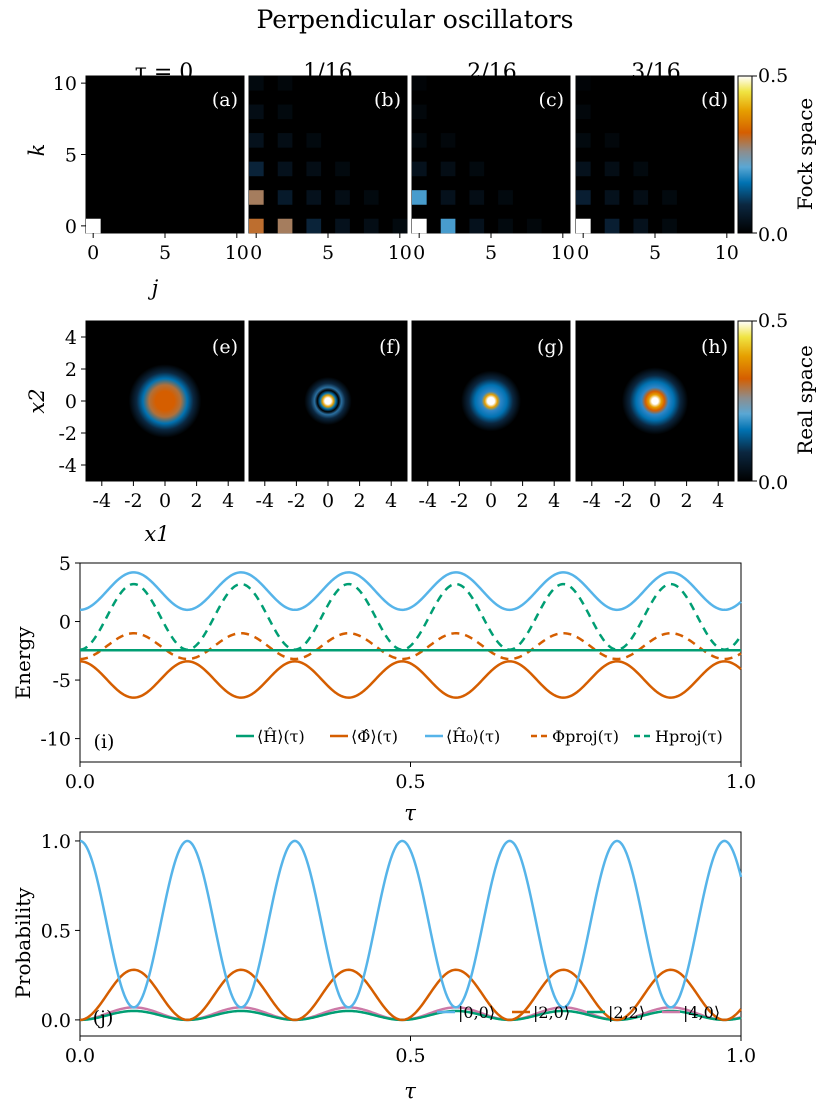 This screenshot has height=1107, width=830. Describe the element at coordinates (104, 742) in the screenshot. I see `energy-panel-label: (i)` at that location.